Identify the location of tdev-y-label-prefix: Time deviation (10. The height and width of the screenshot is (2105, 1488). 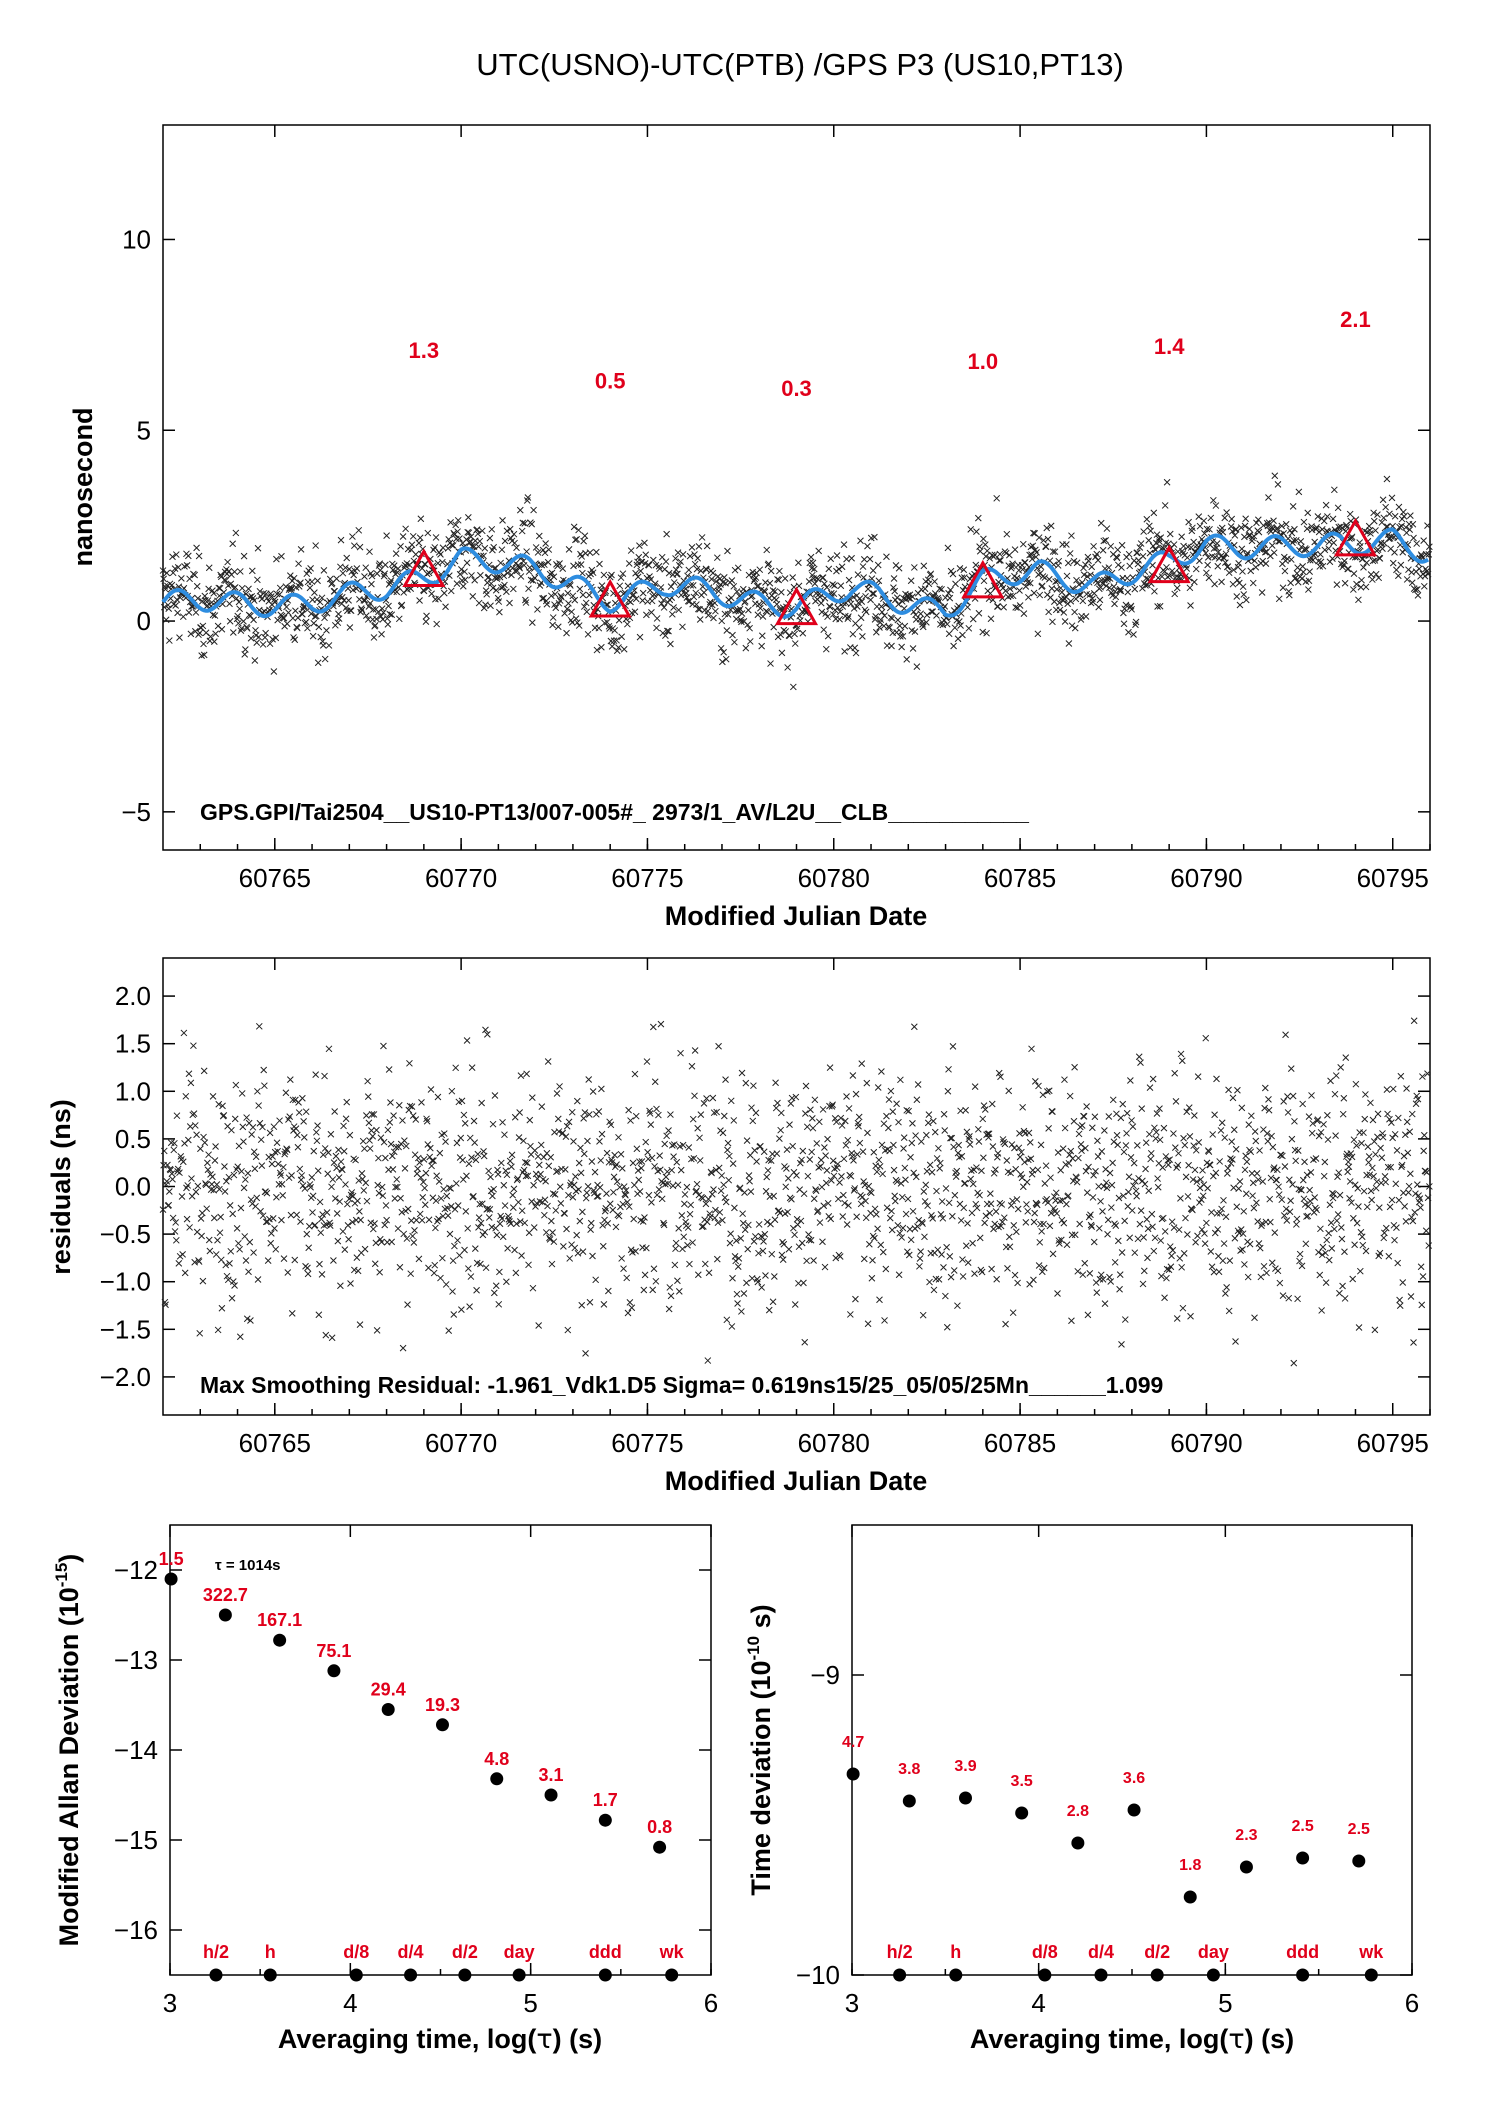
(761, 1778).